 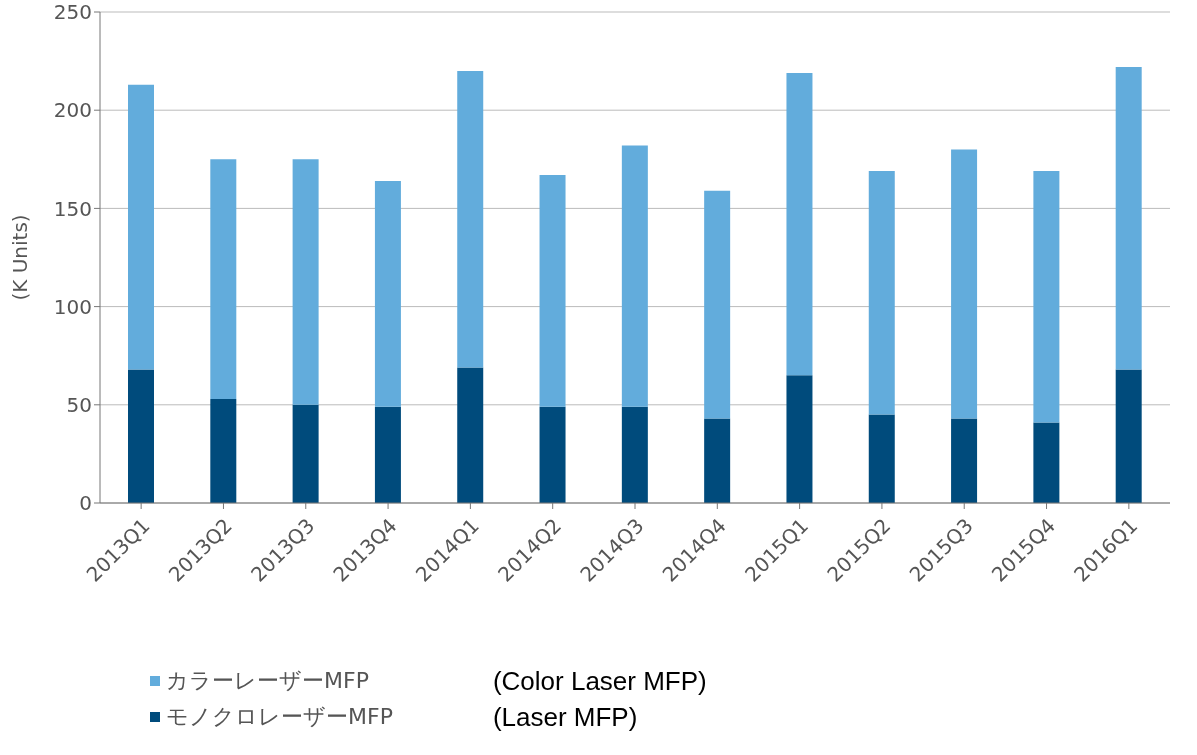 I want to click on text: (Laser MFP), so click(x=565, y=717).